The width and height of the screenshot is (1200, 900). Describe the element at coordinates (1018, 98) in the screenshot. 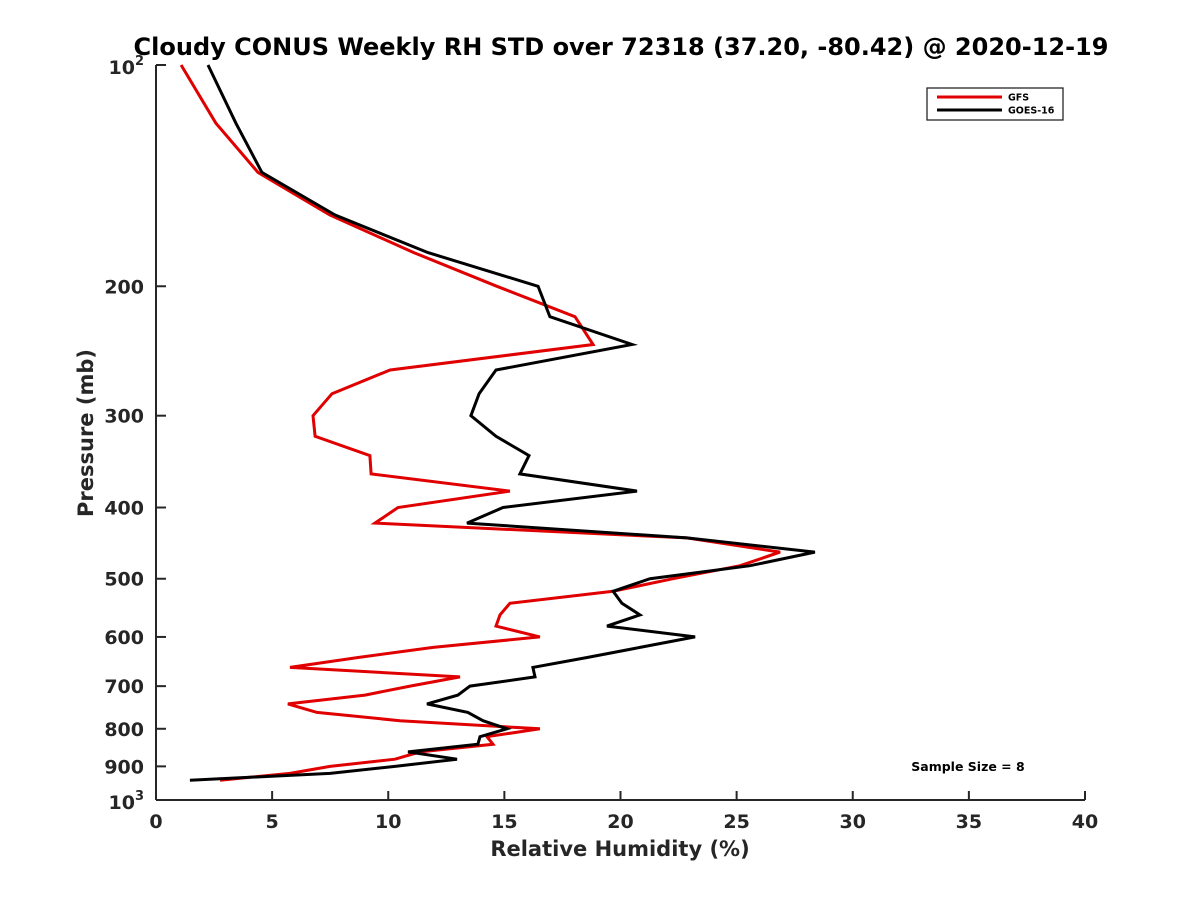

I see `legend-label-gfs: GFS` at that location.